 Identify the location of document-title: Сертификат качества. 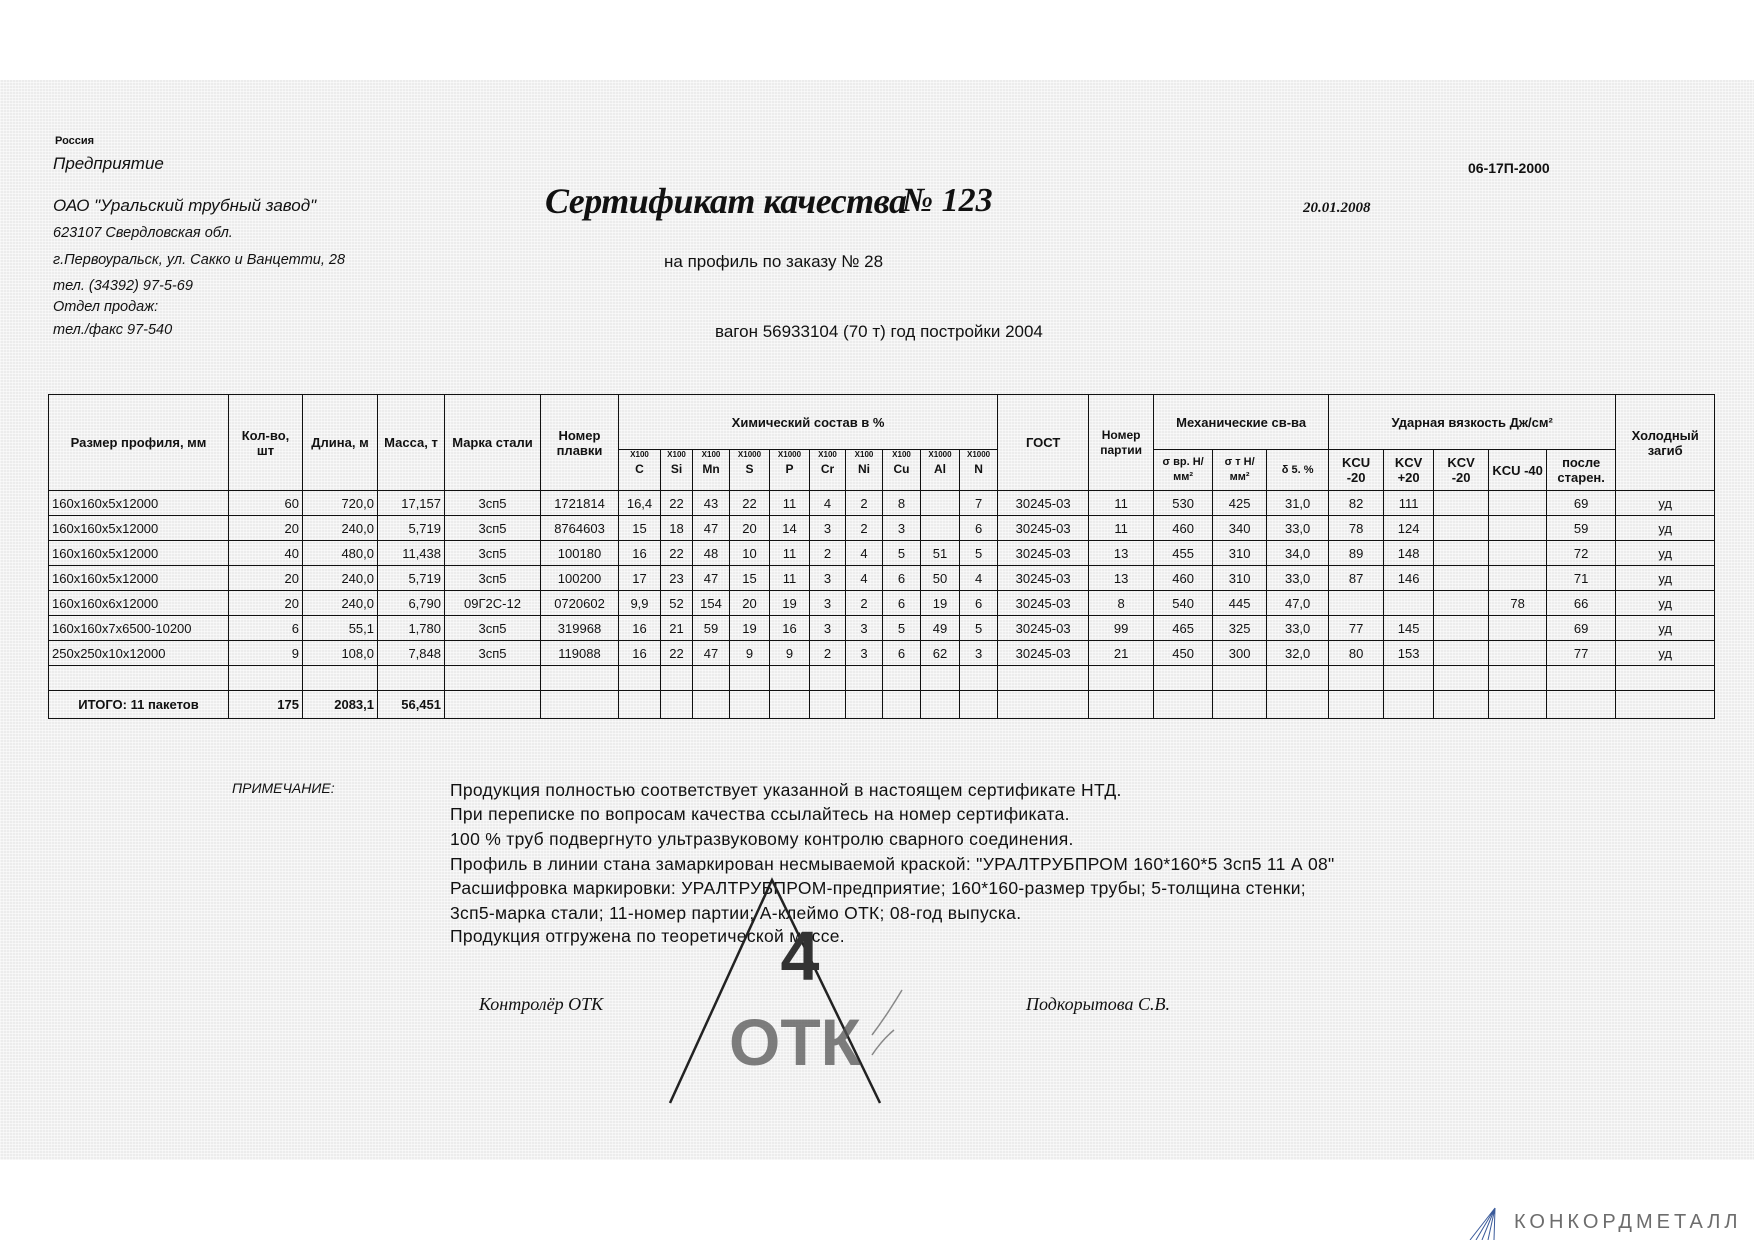
(726, 201).